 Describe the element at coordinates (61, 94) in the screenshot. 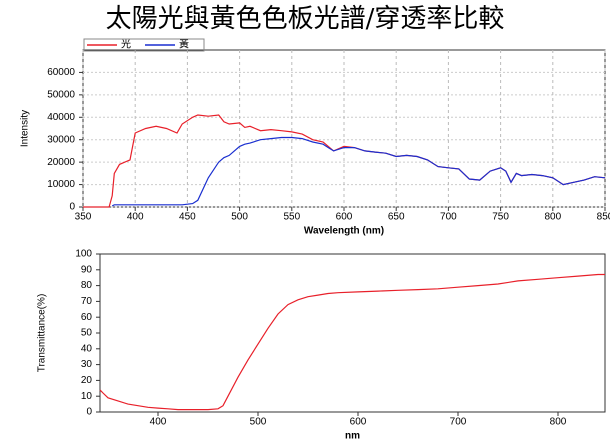

I see `y-tick-label: 50000` at that location.